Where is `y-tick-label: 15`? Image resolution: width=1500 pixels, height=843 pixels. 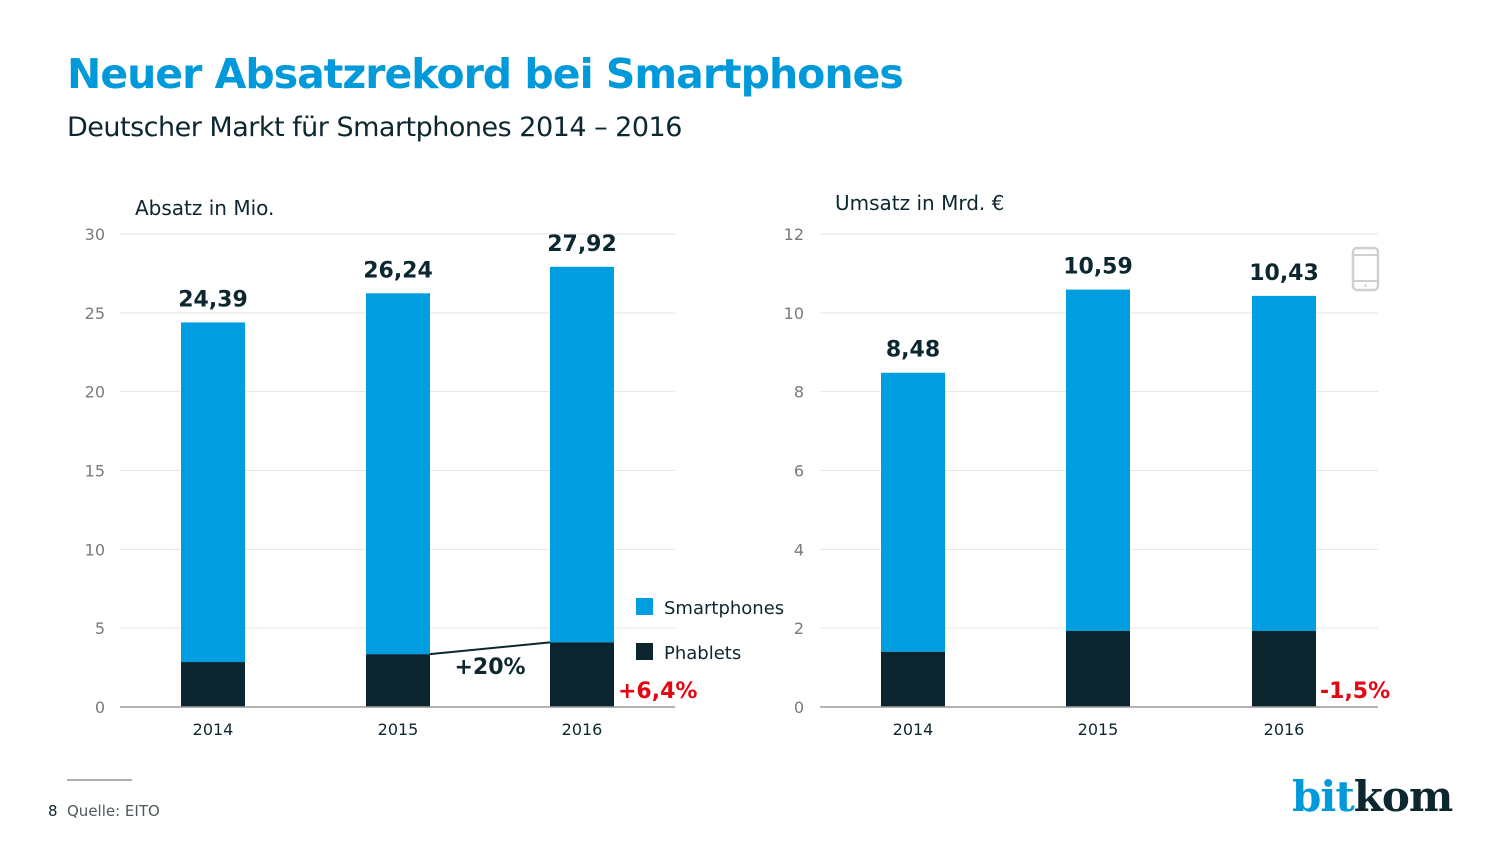 y-tick-label: 15 is located at coordinates (95, 471).